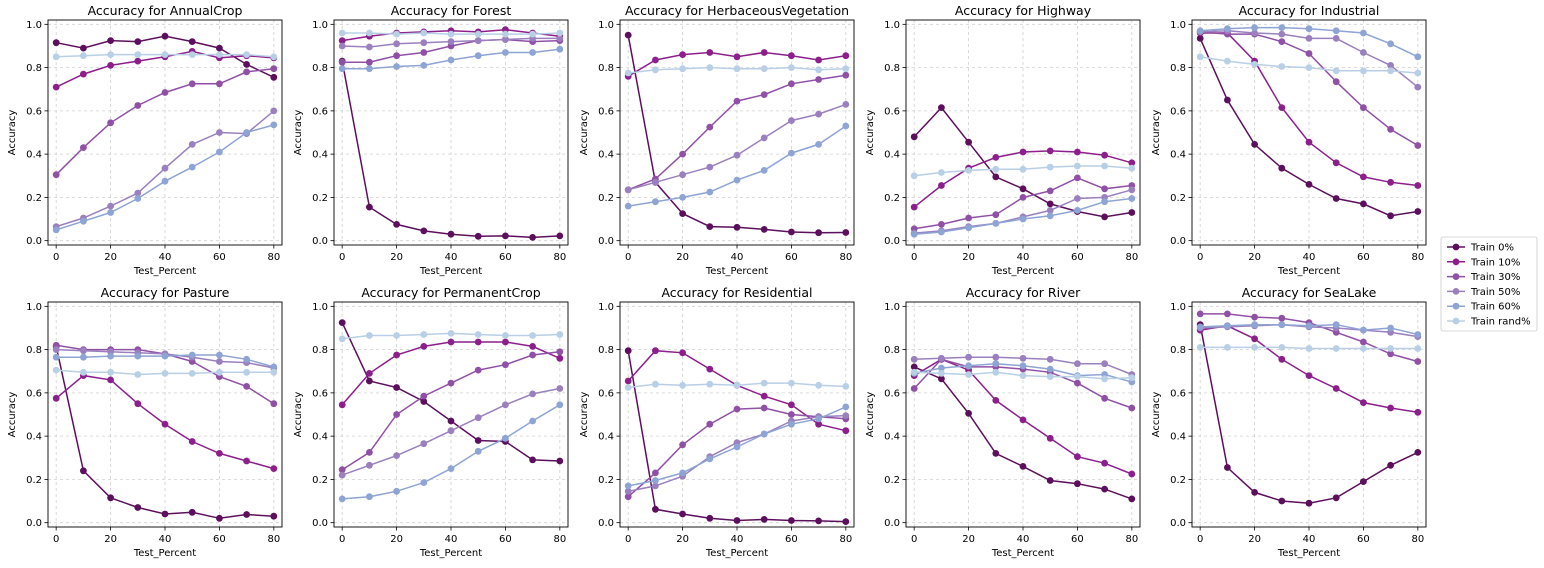 This screenshot has width=1544, height=568. I want to click on legend-entry: Train 10%, so click(1495, 262).